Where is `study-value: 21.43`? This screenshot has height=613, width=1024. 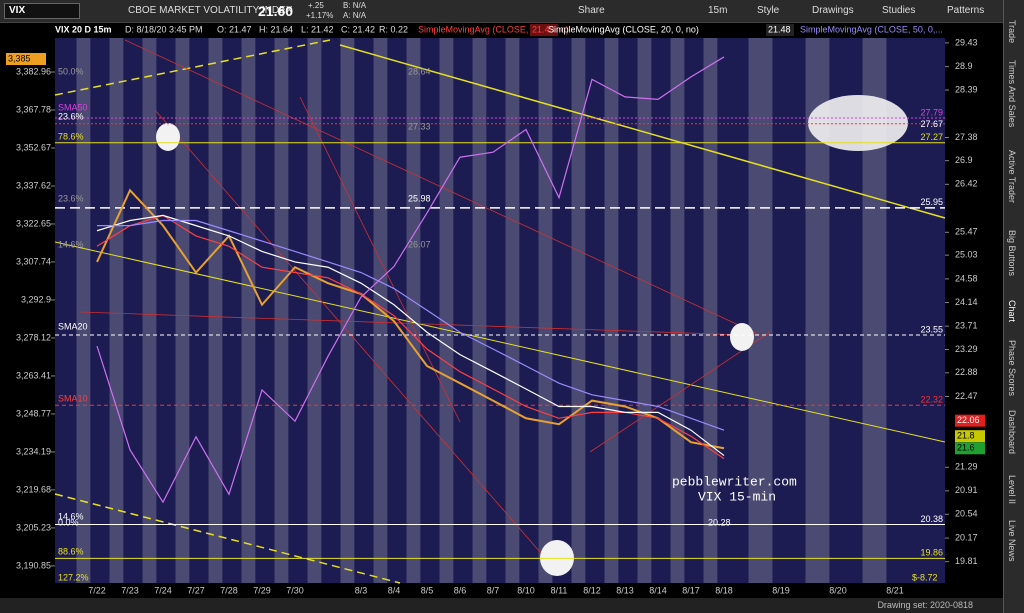
study-value: 21.43 is located at coordinates (543, 29).